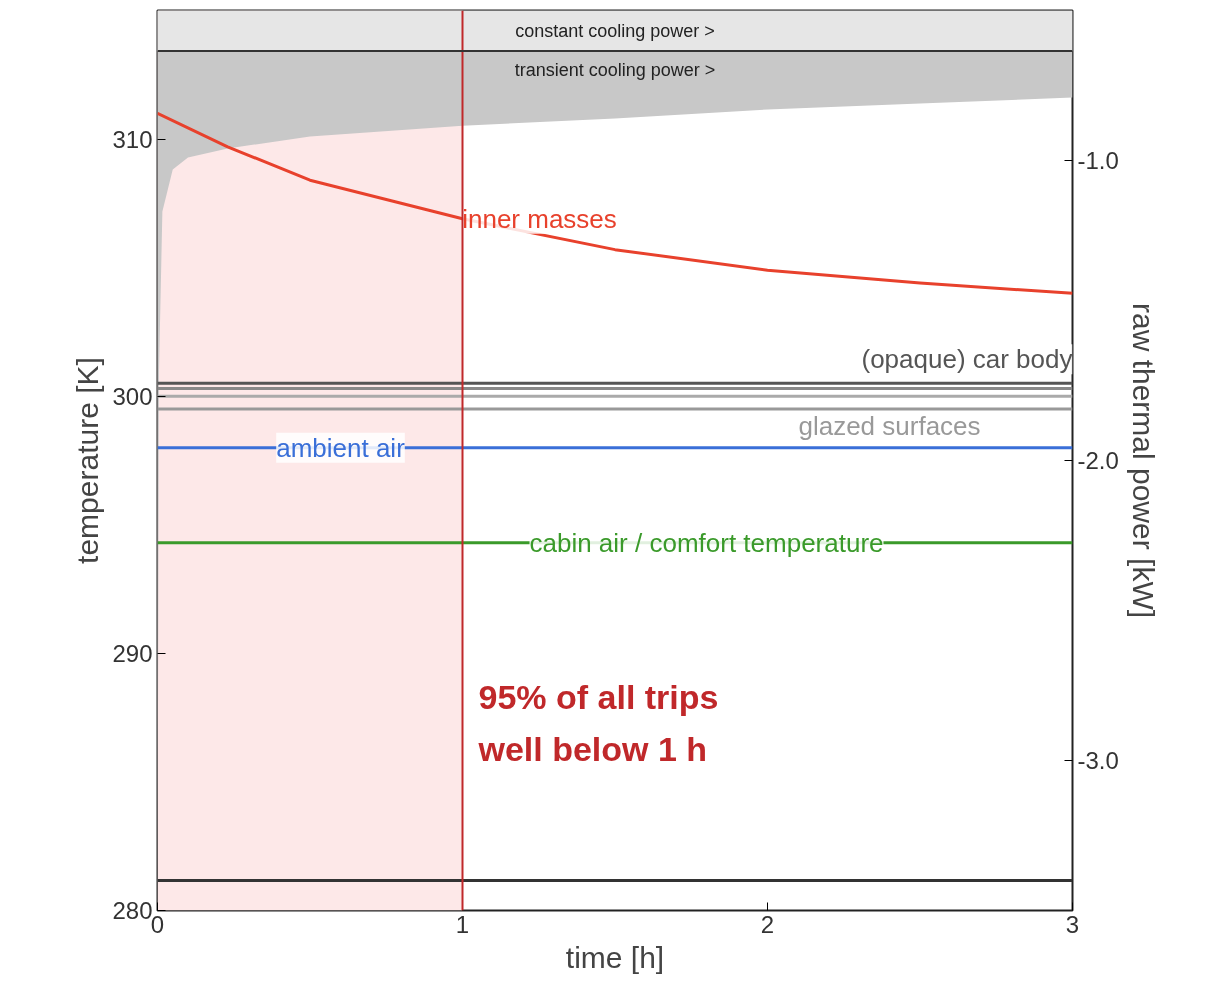 This screenshot has height=1005, width=1218. I want to click on series-label: ambient air, so click(341, 447).